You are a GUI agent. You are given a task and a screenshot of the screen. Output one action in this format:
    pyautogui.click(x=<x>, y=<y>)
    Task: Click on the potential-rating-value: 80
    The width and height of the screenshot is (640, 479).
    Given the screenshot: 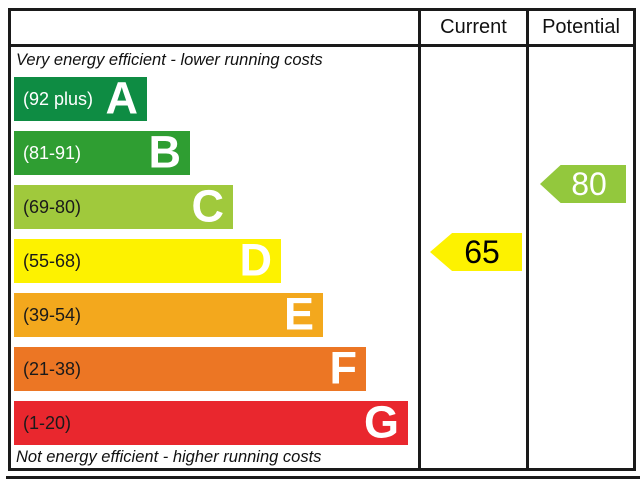 What is the action you would take?
    pyautogui.click(x=589, y=183)
    